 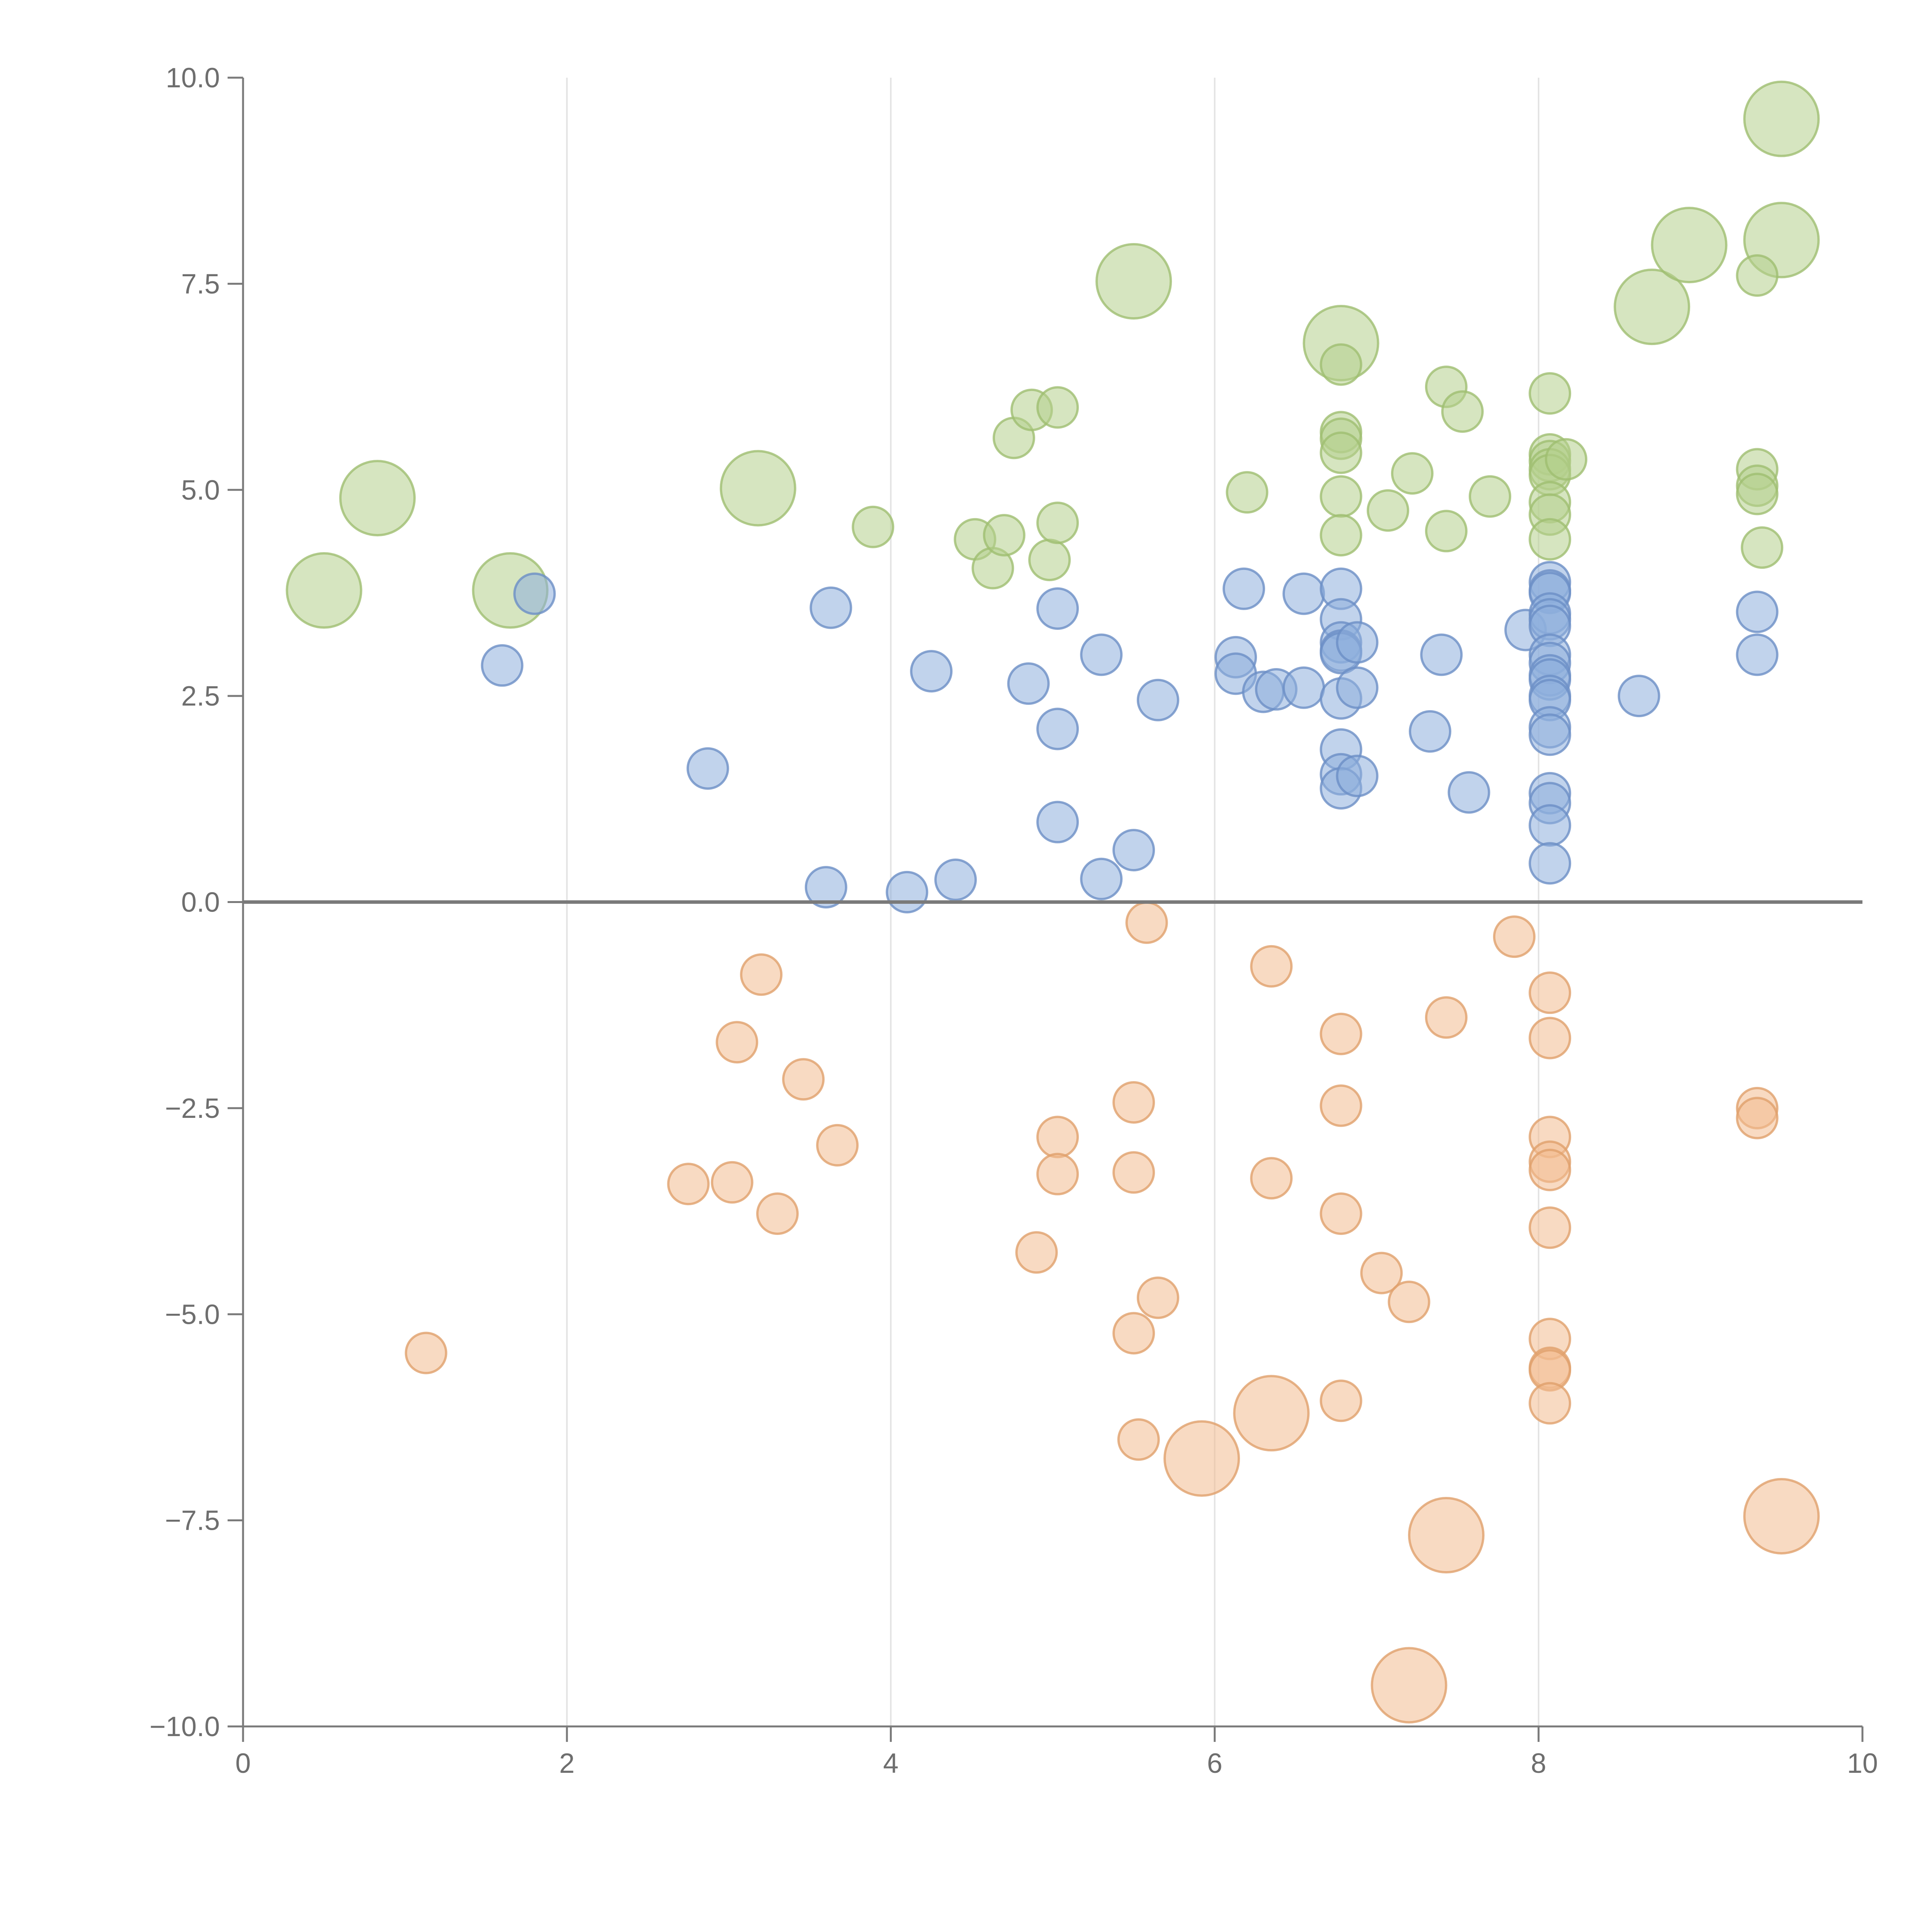 I want to click on y-tick-label: 0.0, so click(x=200, y=903).